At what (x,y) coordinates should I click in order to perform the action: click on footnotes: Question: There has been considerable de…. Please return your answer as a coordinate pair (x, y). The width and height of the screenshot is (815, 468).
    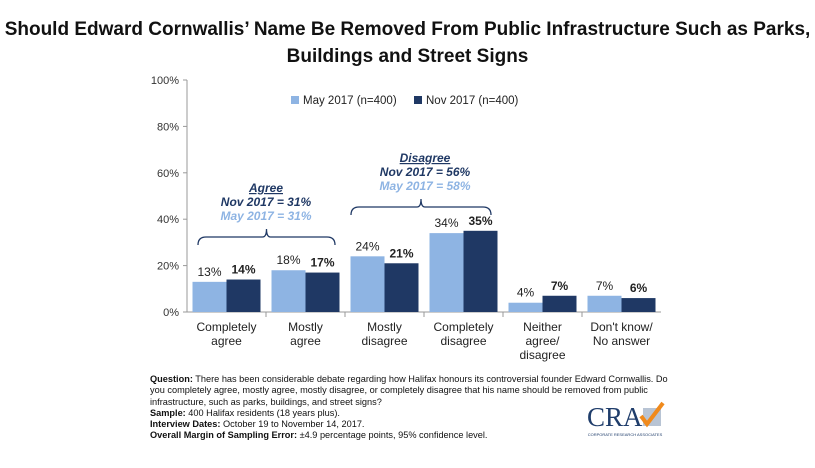
    Looking at the image, I should click on (410, 408).